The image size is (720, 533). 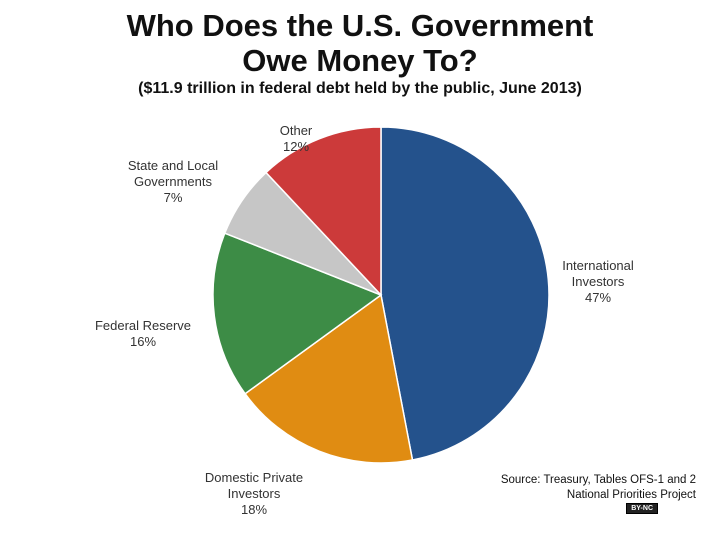 What do you see at coordinates (296, 146) in the screenshot?
I see `value-label: 12%` at bounding box center [296, 146].